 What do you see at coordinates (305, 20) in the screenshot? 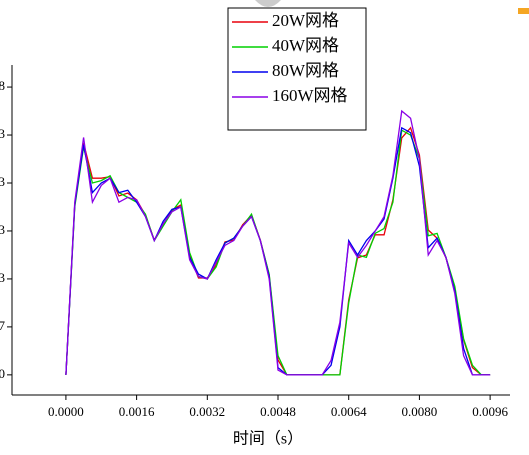
I see `legend-label: 20W网格` at bounding box center [305, 20].